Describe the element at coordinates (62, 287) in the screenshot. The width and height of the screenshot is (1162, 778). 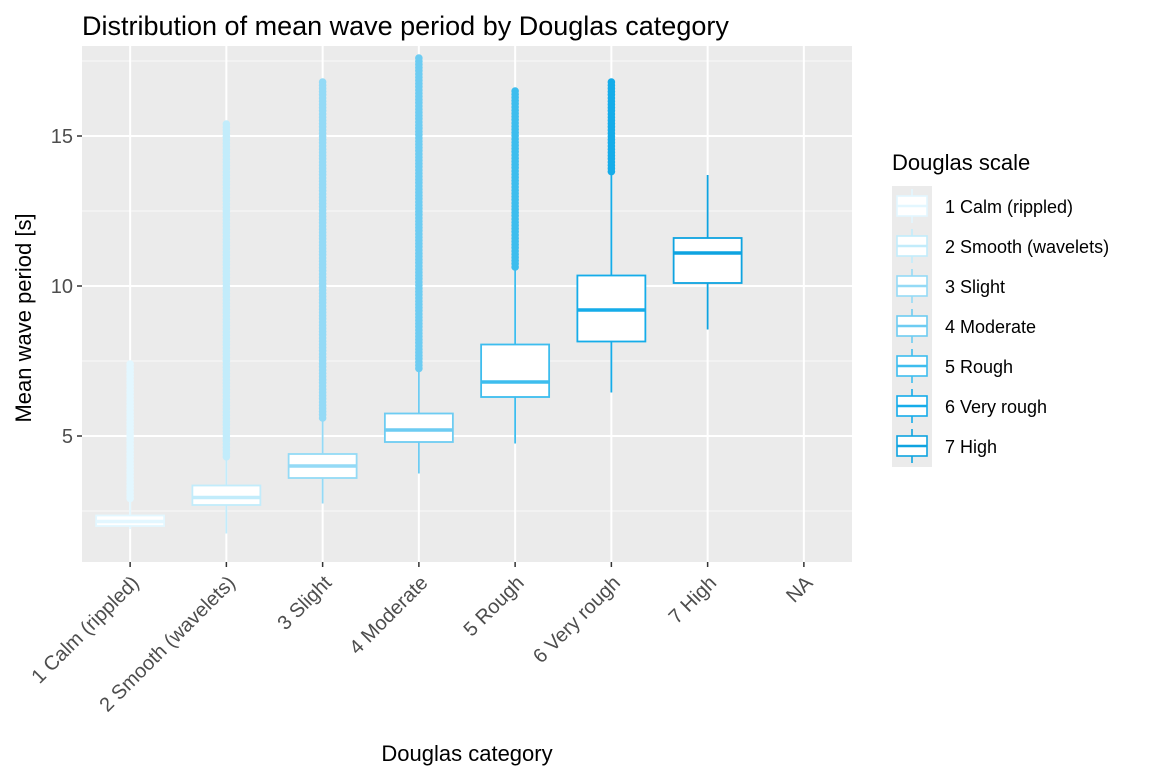
I see `y-tick-label: 10` at that location.